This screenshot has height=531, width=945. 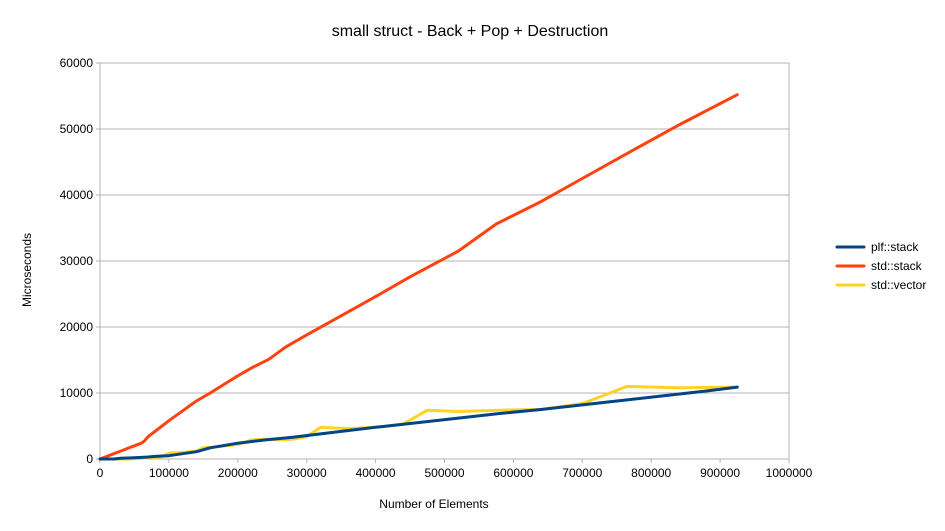 What do you see at coordinates (77, 327) in the screenshot?
I see `y-tick-label: 20000` at bounding box center [77, 327].